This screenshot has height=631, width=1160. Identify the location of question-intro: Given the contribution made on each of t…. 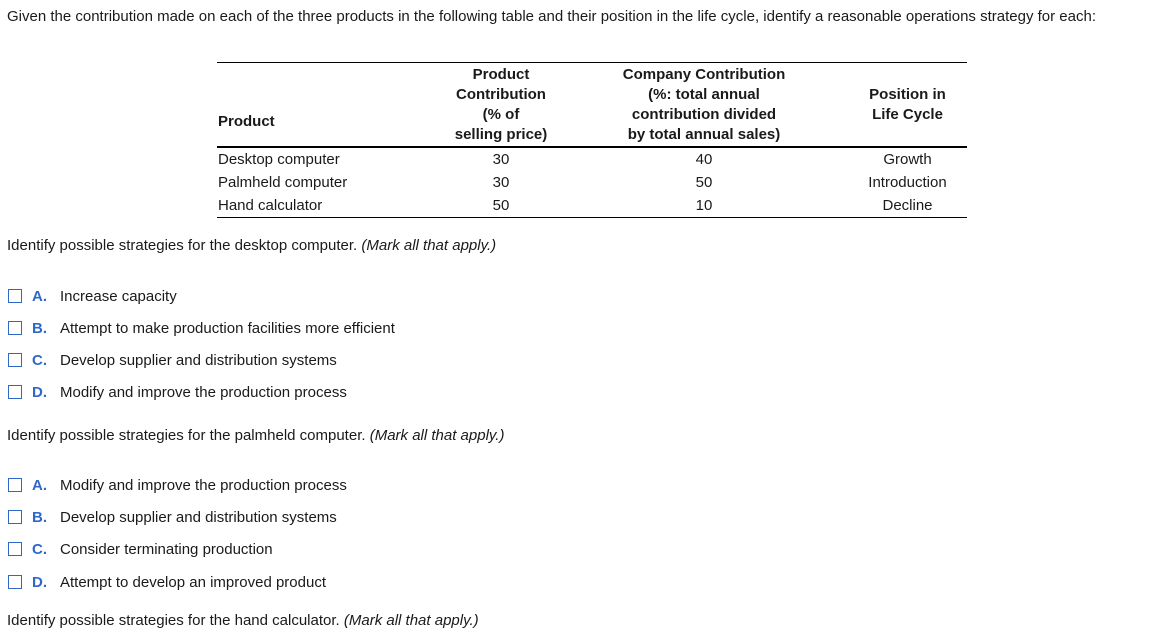
(551, 16).